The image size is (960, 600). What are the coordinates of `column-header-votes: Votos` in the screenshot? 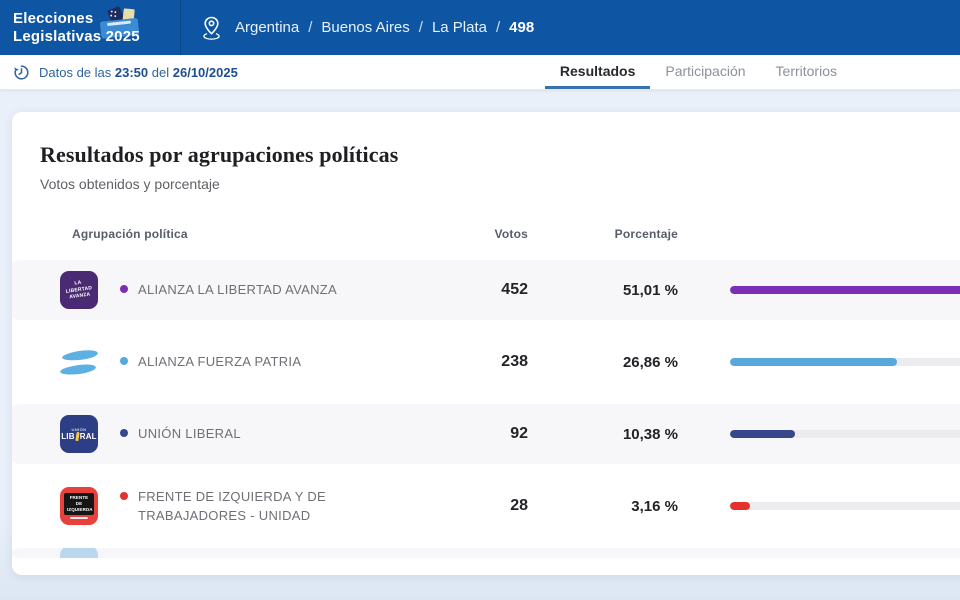 It's located at (511, 234).